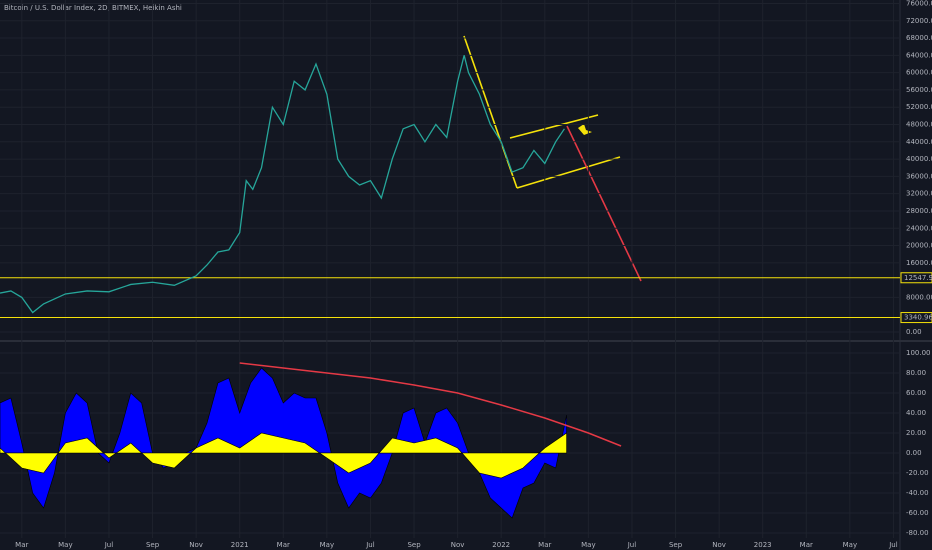  Describe the element at coordinates (919, 73) in the screenshot. I see `y-tick-label: 60000.00` at that location.